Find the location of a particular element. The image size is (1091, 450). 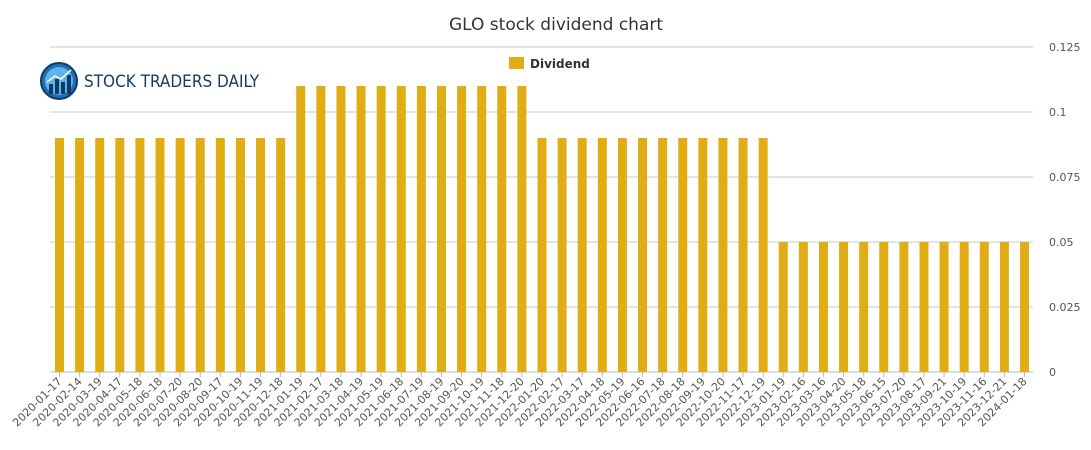

y-tick-label: 0 is located at coordinates (1052, 372).